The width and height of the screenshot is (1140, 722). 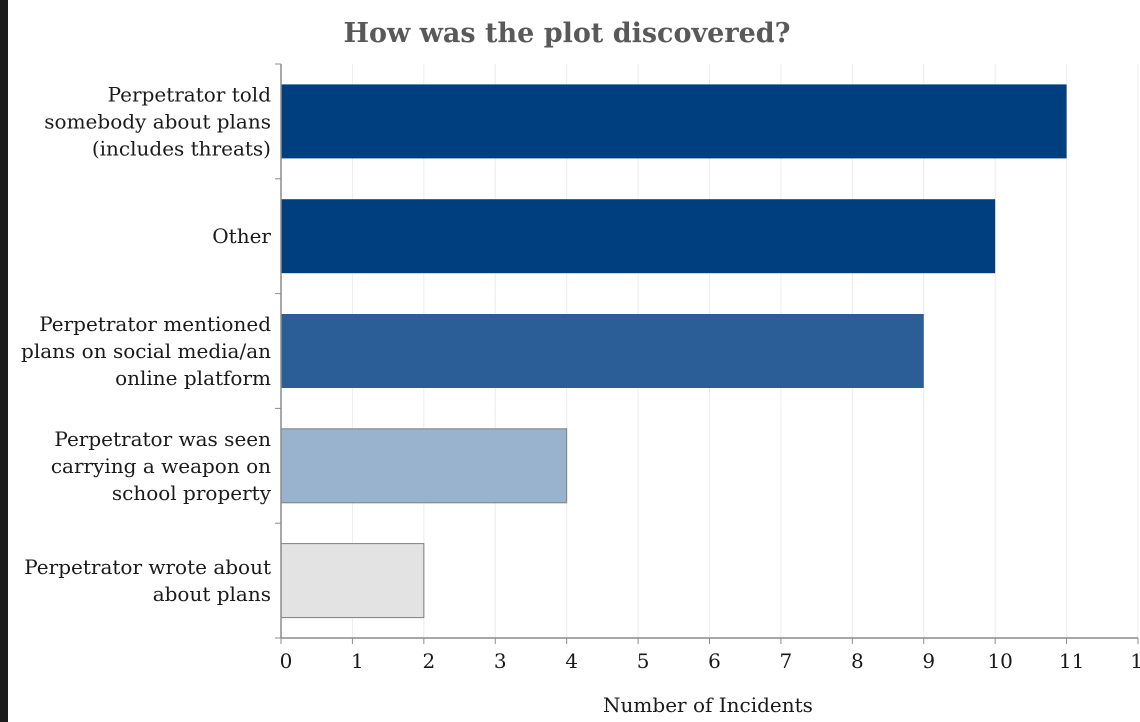 What do you see at coordinates (192, 493) in the screenshot?
I see `category-label: school property` at bounding box center [192, 493].